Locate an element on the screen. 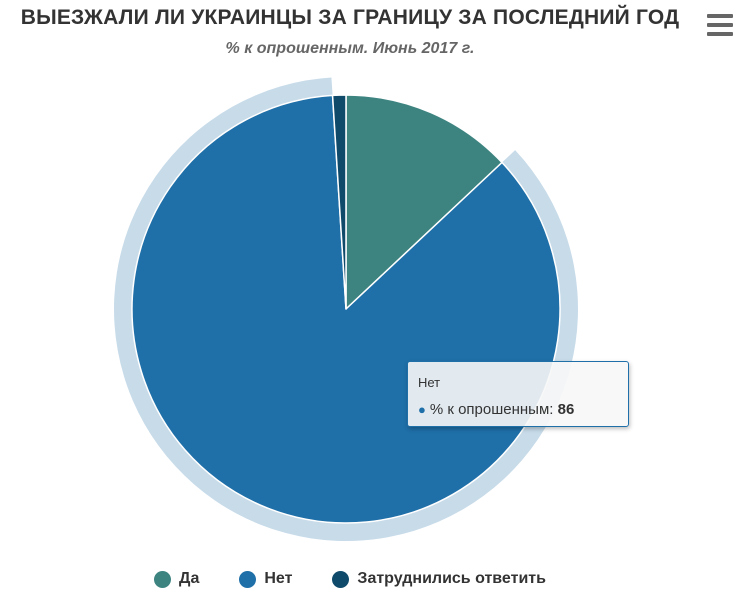  chart-subtitle: % к опрошенным. Июнь 2017 г. is located at coordinates (350, 48).